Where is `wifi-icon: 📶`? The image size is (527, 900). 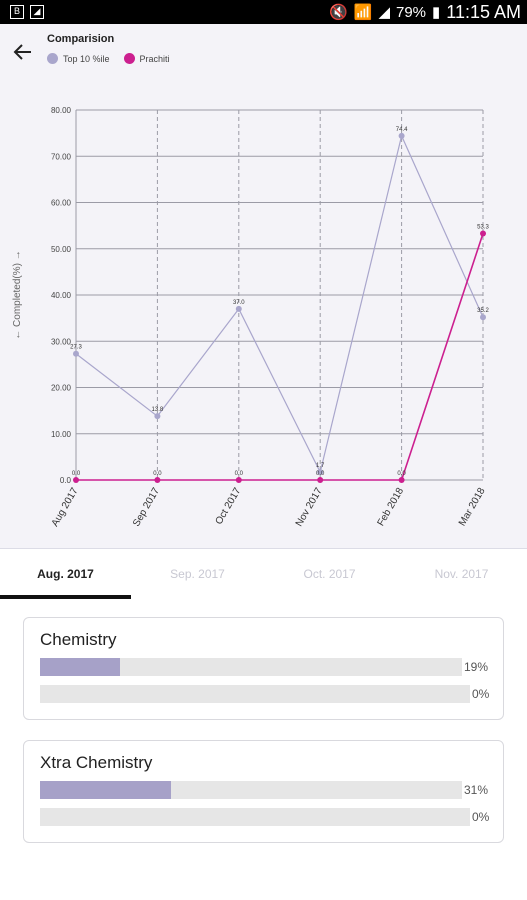
wifi-icon: 📶 is located at coordinates (363, 12).